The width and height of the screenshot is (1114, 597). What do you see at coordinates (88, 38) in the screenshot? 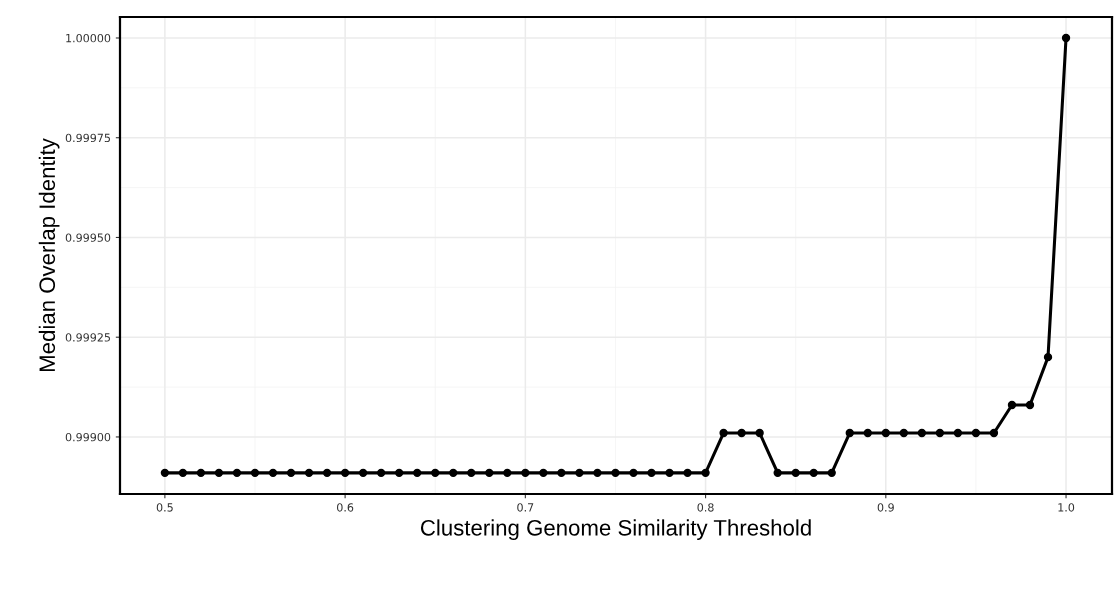
I see `y-tick-label: 1.00000` at bounding box center [88, 38].